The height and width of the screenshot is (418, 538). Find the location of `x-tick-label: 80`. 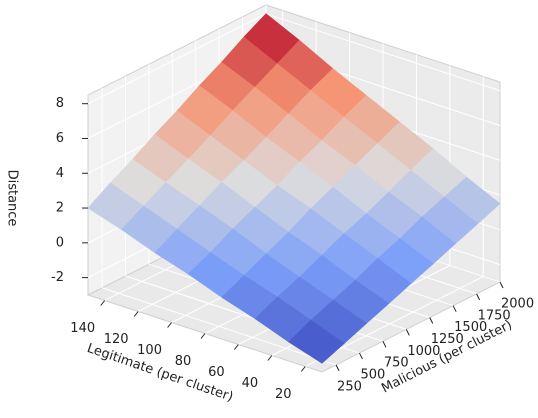

x-tick-label: 80 is located at coordinates (183, 361).